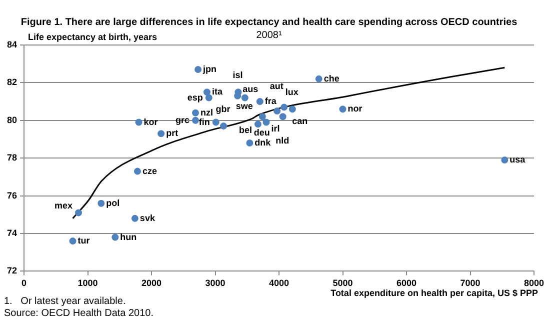  Describe the element at coordinates (277, 85) in the screenshot. I see `annotation: aut` at that location.